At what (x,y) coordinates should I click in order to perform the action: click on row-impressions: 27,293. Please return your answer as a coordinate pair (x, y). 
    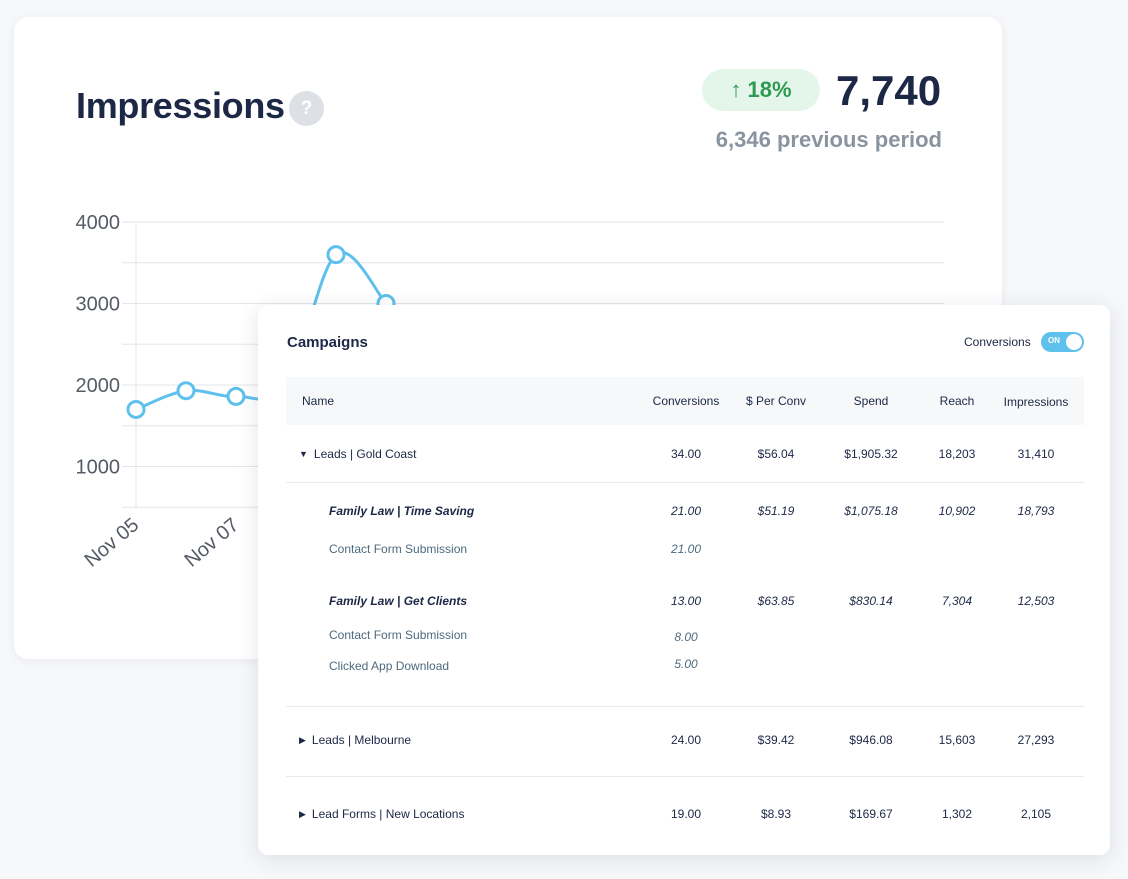
    Looking at the image, I should click on (1036, 740).